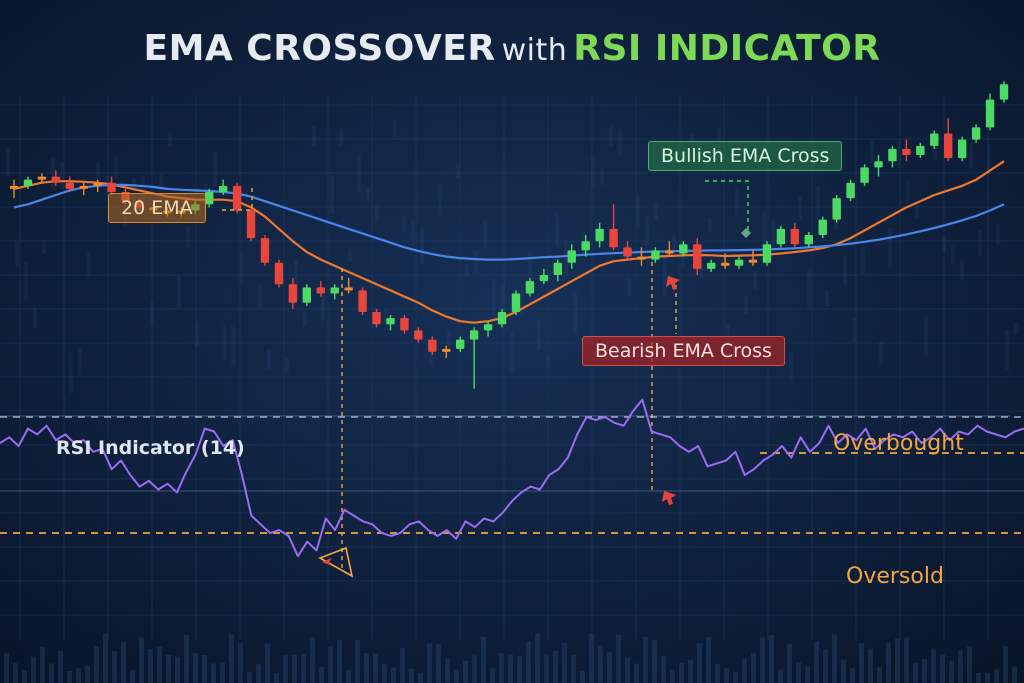 Image resolution: width=1024 pixels, height=683 pixels. Describe the element at coordinates (534, 50) in the screenshot. I see `title-connector: with` at that location.